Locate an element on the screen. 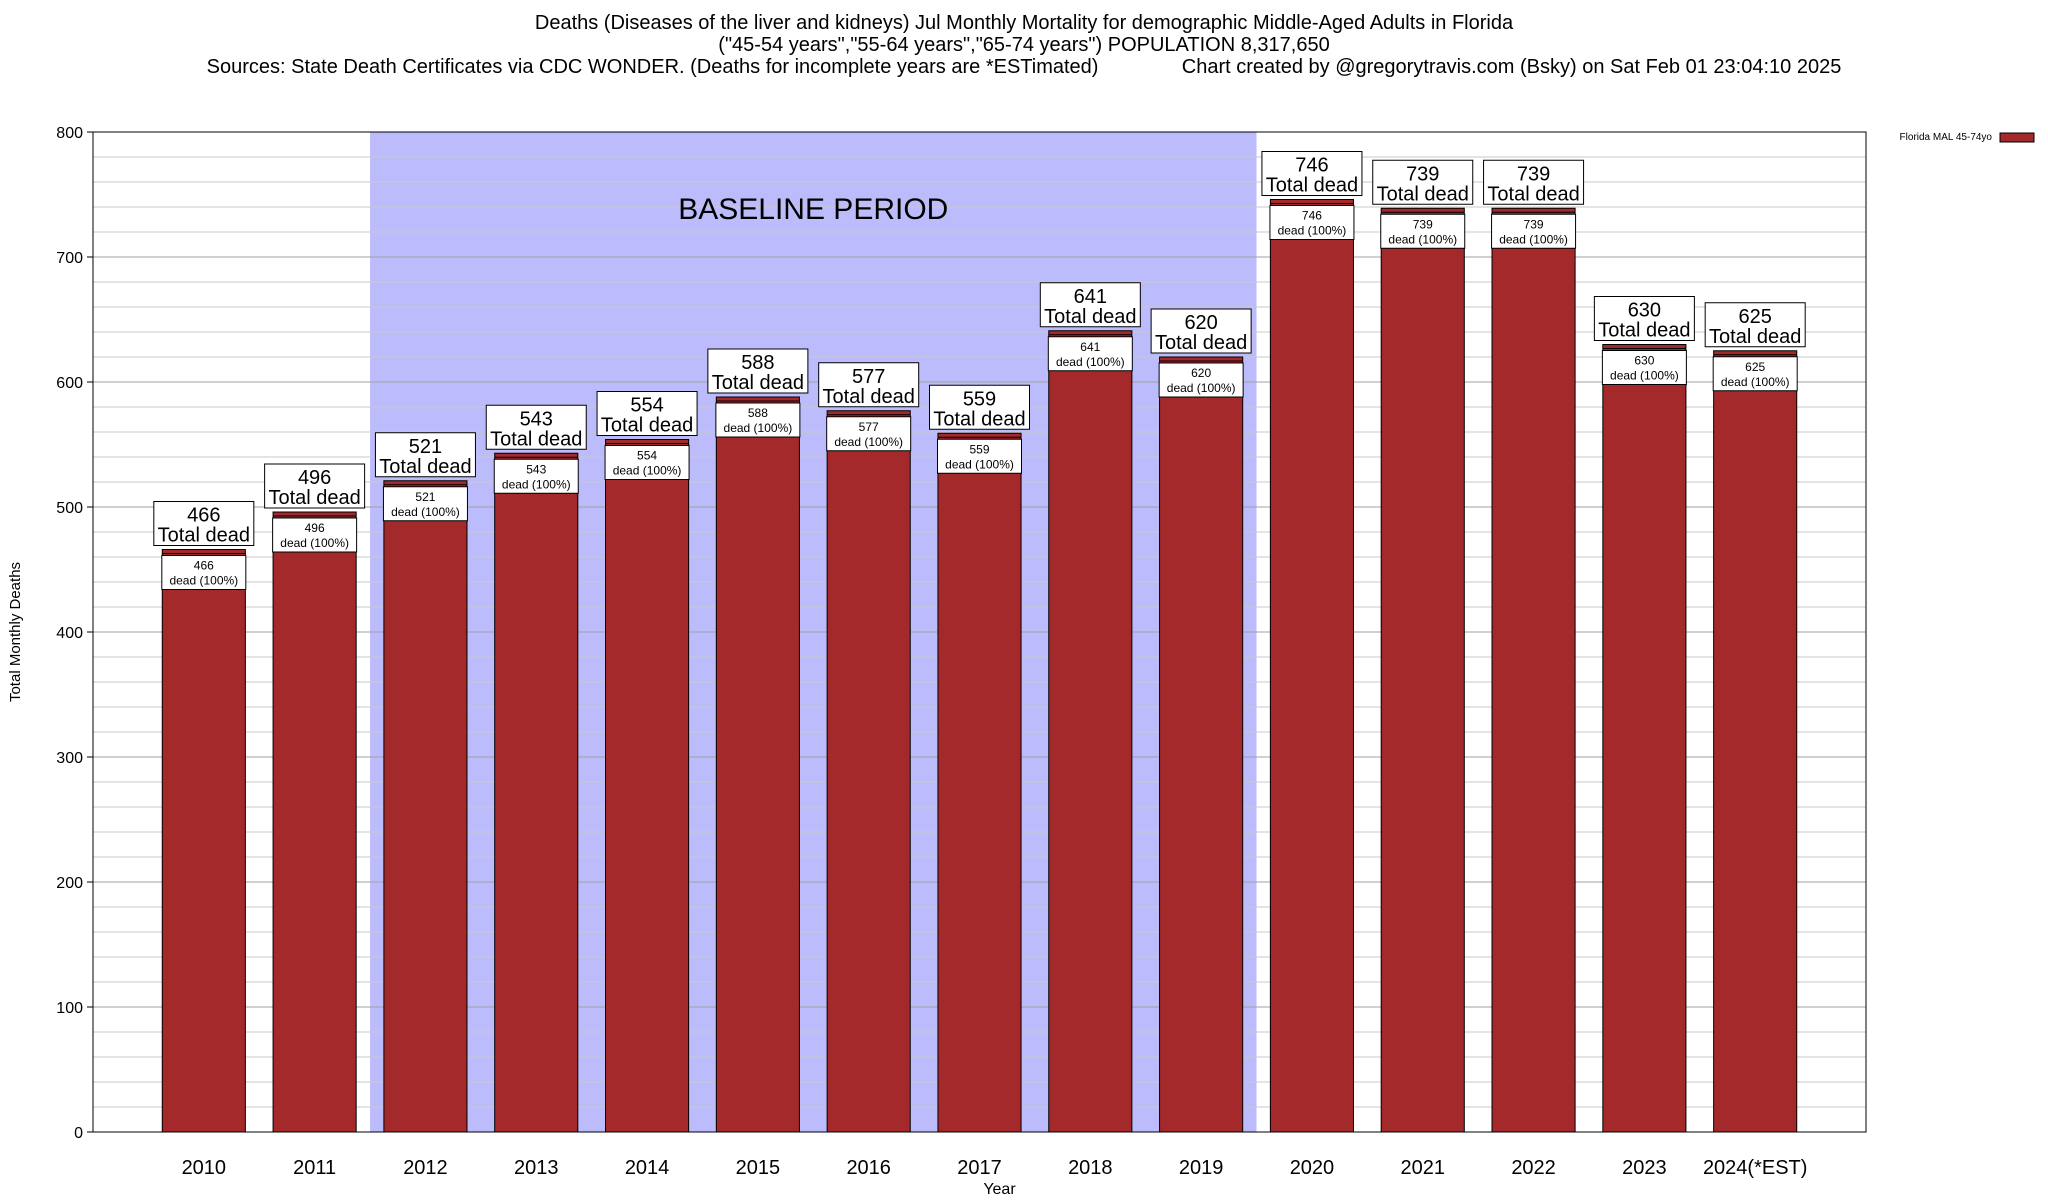  inner-value-label: 521 is located at coordinates (425, 497).